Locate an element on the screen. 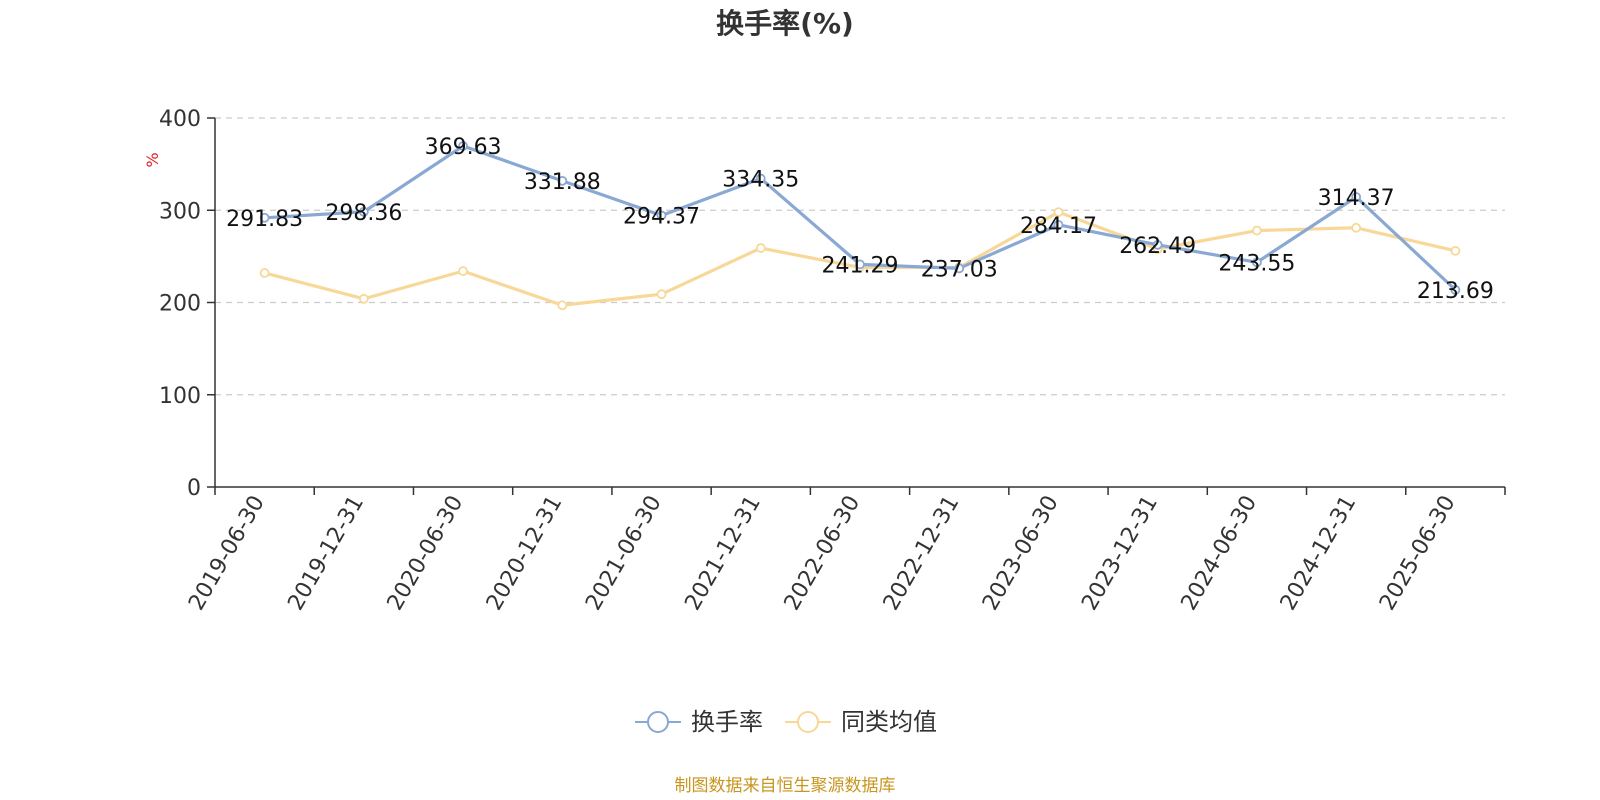 The image size is (1600, 800). x-tick-label: 2019-06-30 is located at coordinates (227, 553).